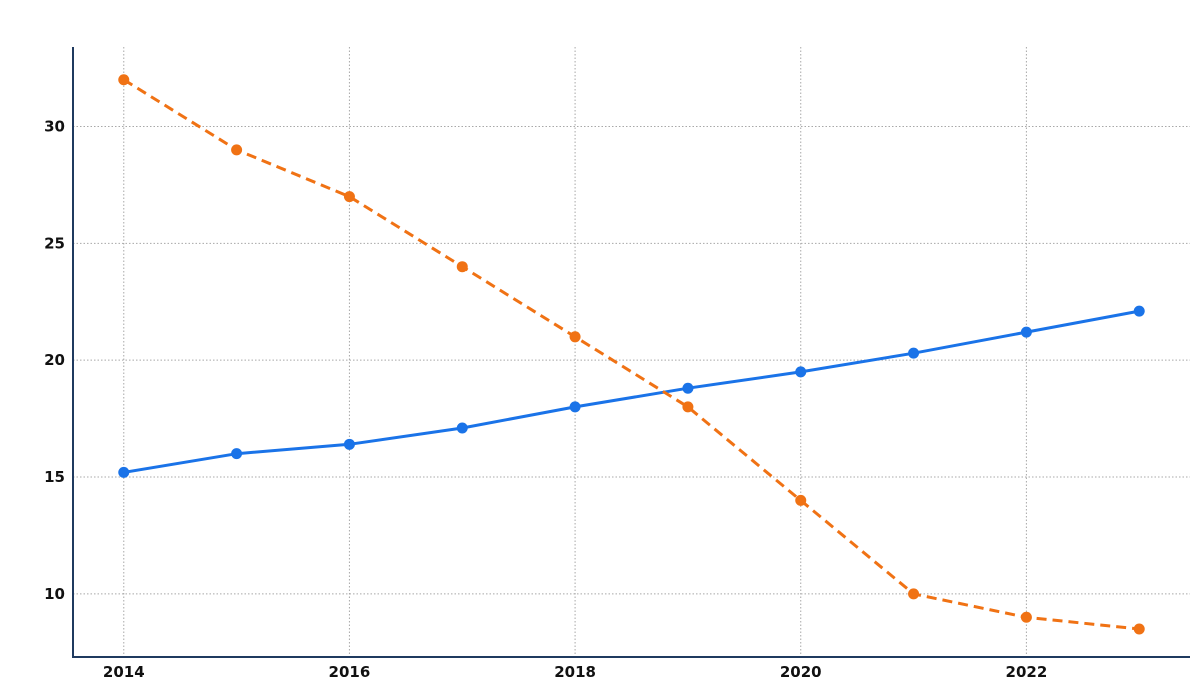 The width and height of the screenshot is (1200, 700). Describe the element at coordinates (124, 672) in the screenshot. I see `x-tick-label: 2014` at that location.